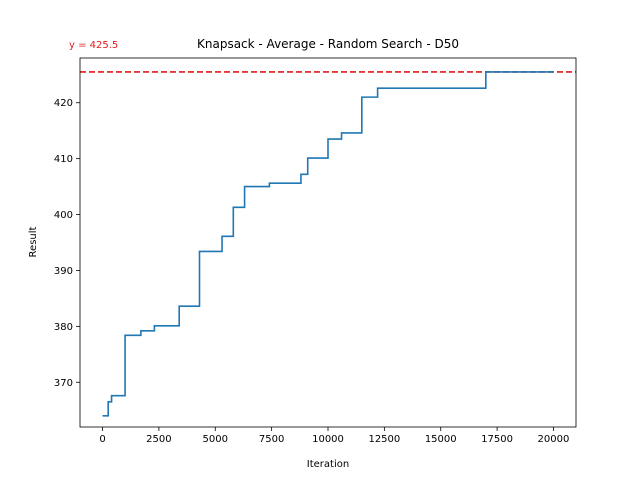 This screenshot has height=480, width=640. What do you see at coordinates (384, 439) in the screenshot?
I see `x-tick-label: 12500` at bounding box center [384, 439].